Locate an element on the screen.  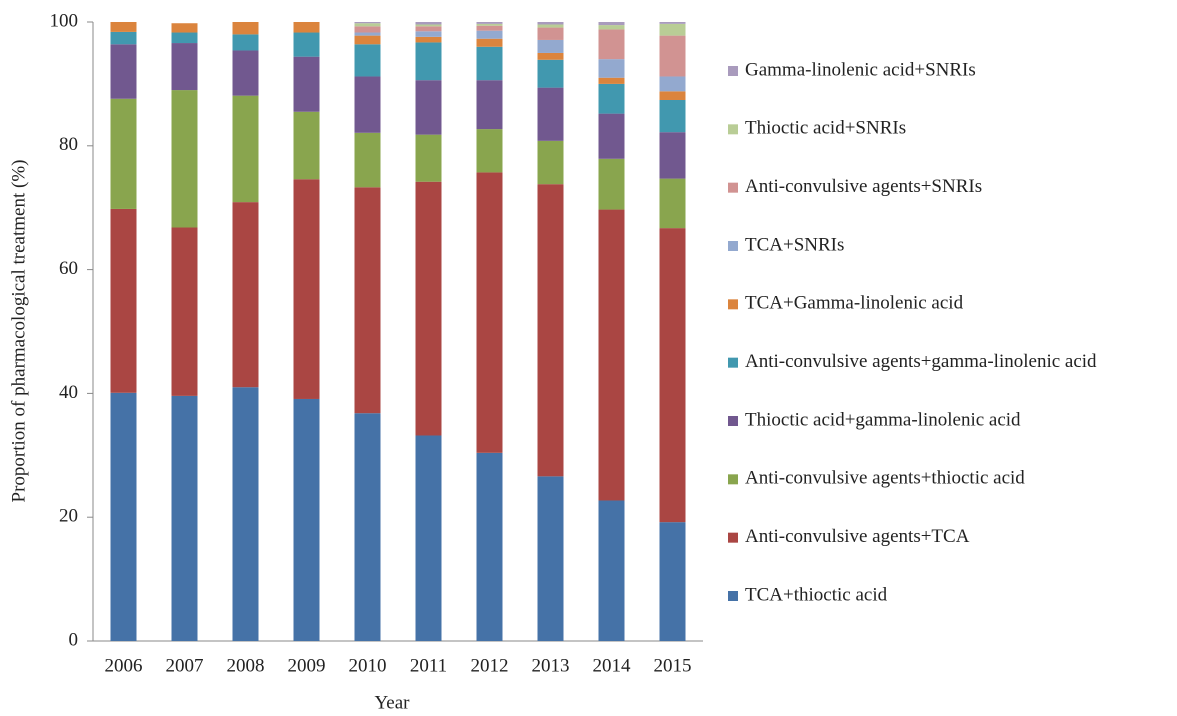
x-tick-label: 2009 is located at coordinates (307, 665).